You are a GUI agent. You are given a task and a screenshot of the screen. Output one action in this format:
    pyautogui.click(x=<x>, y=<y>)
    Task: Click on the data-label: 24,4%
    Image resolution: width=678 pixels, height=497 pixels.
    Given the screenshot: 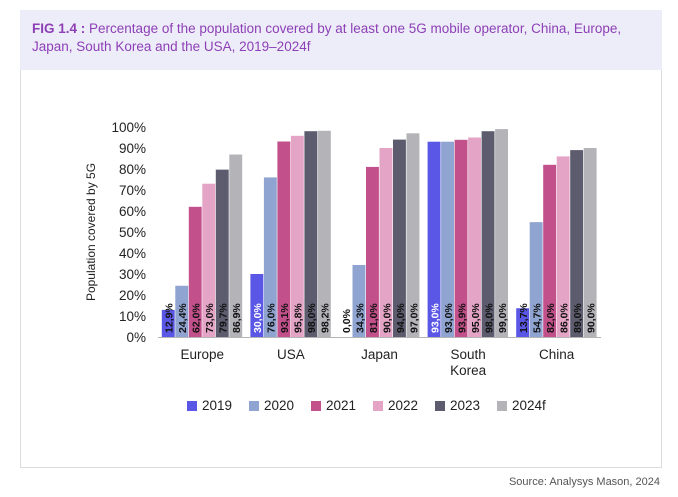 What is the action you would take?
    pyautogui.click(x=183, y=318)
    